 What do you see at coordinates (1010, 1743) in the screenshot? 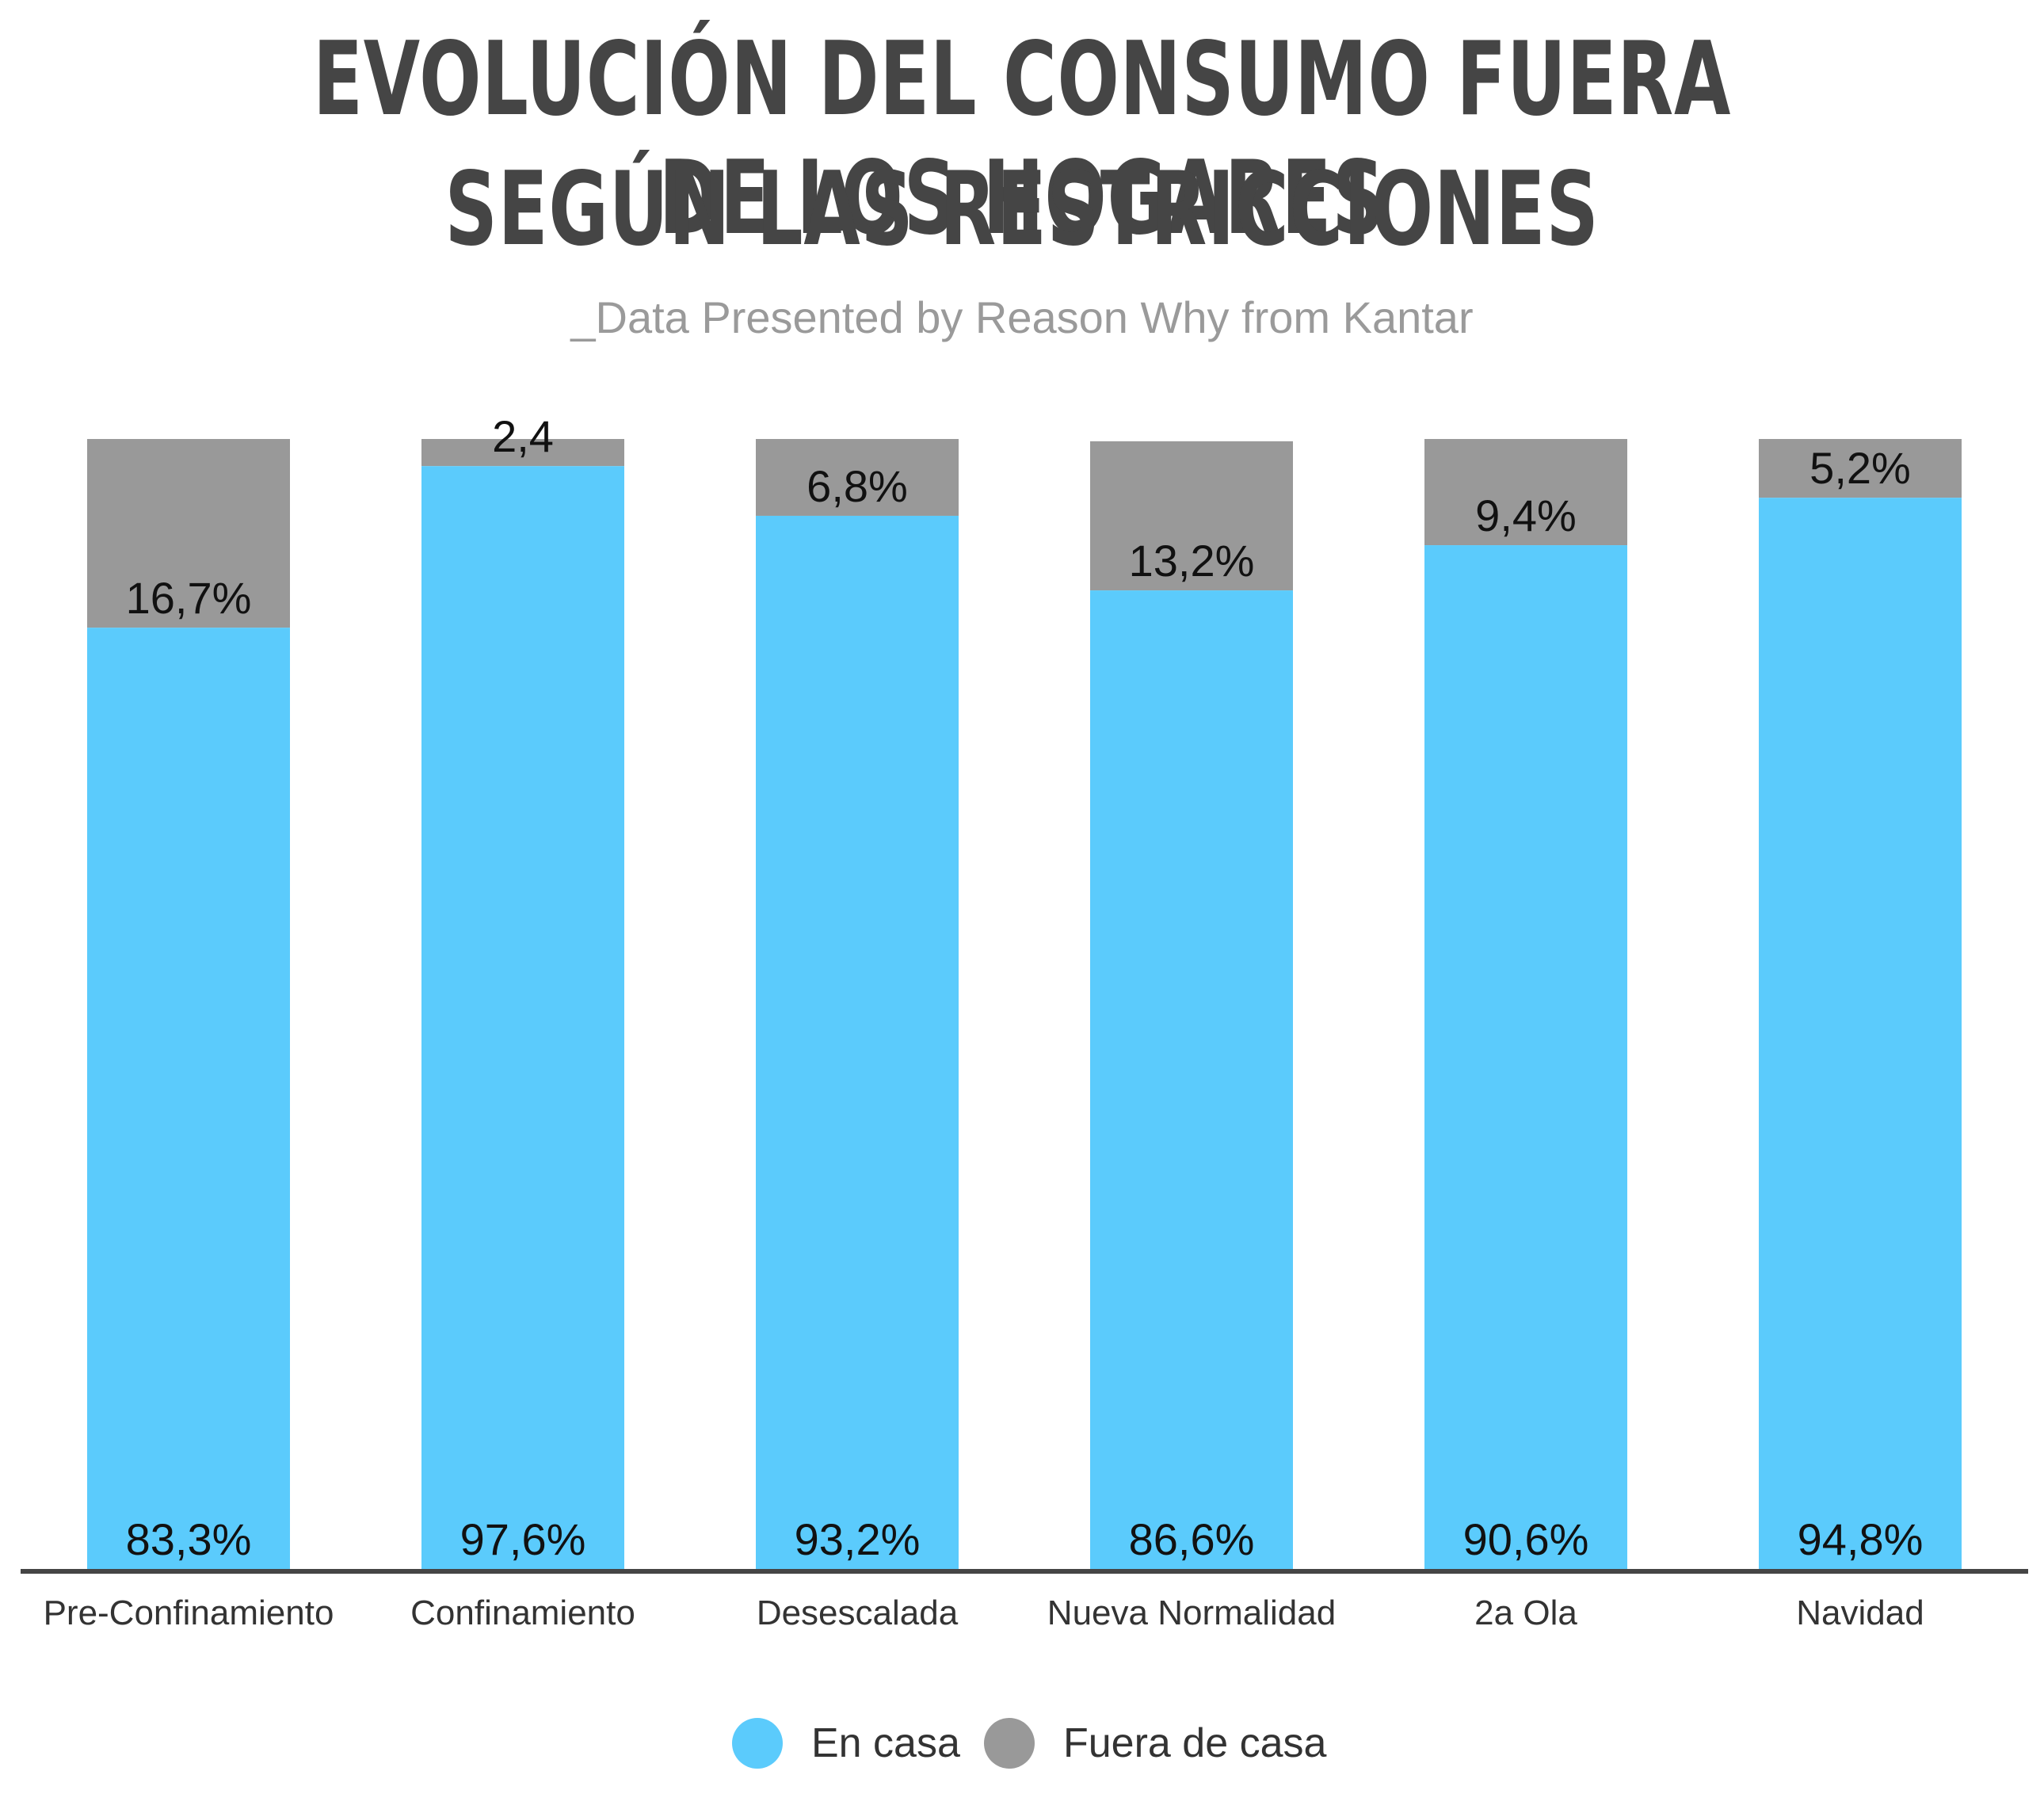
I see `legend-swatch-fuera-de-casa` at bounding box center [1010, 1743].